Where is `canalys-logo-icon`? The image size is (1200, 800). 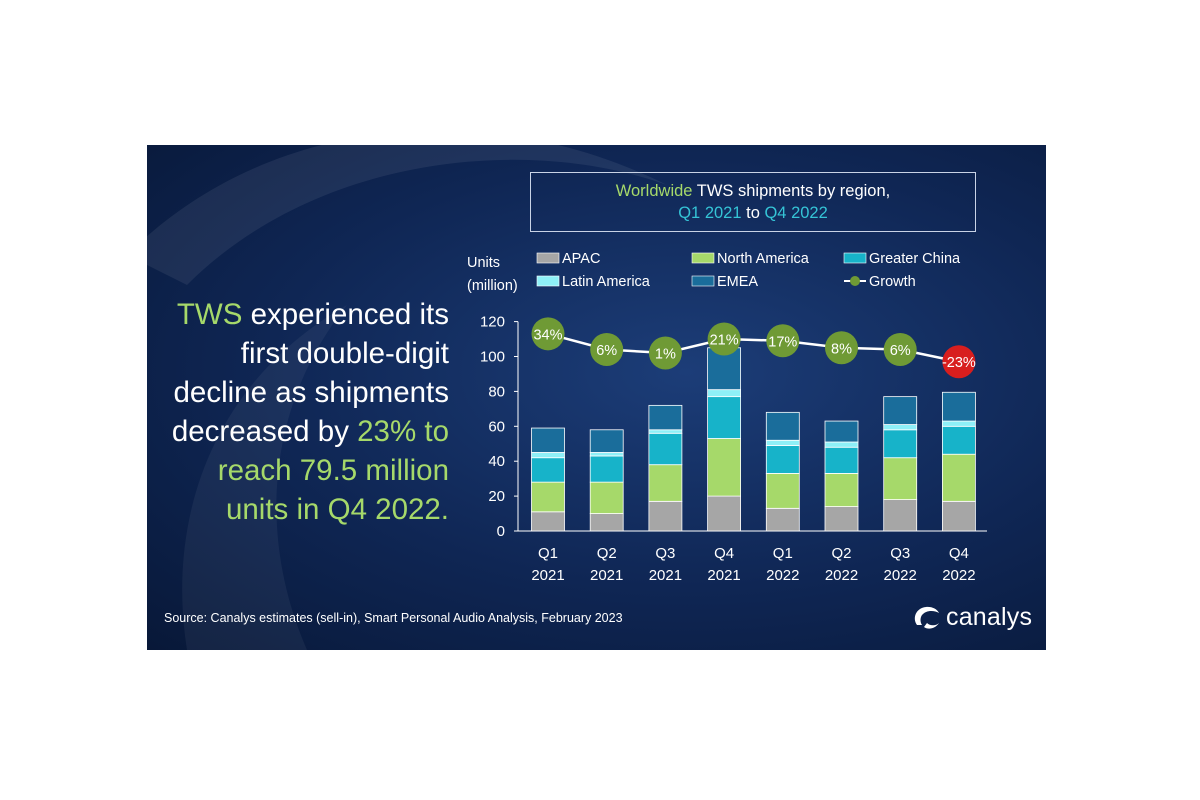
canalys-logo-icon is located at coordinates (926, 617).